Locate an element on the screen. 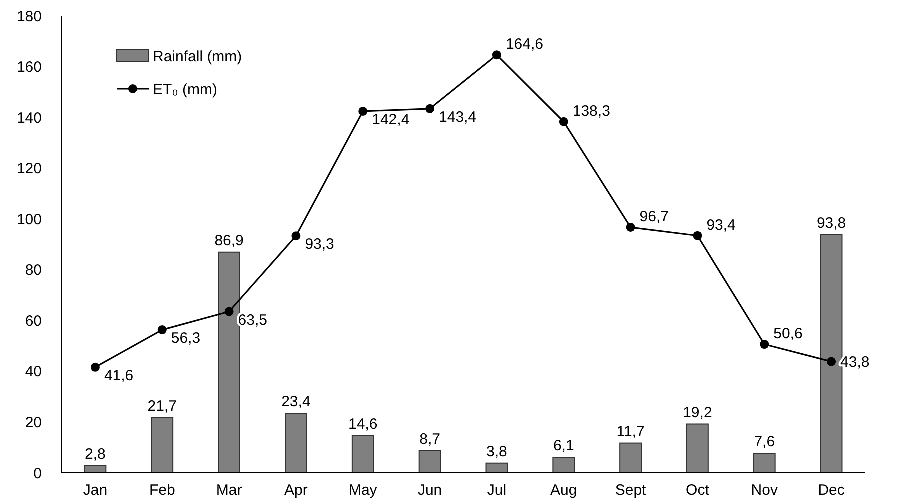  y-tick-label: 80 is located at coordinates (33, 271).